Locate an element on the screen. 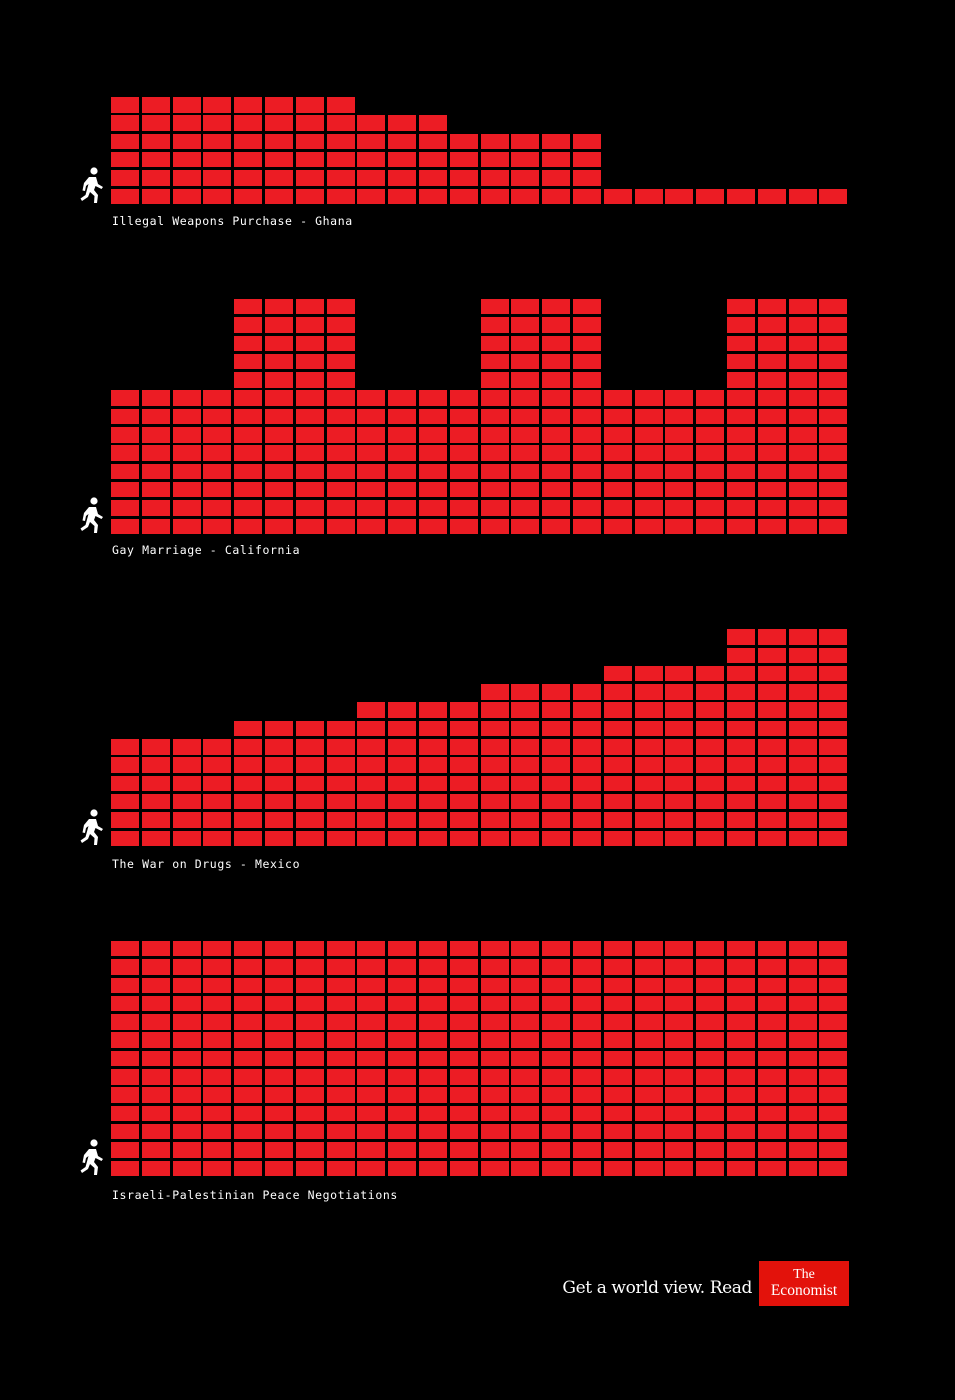 The width and height of the screenshot is (955, 1400). economist-logo: The Economist is located at coordinates (804, 1283).